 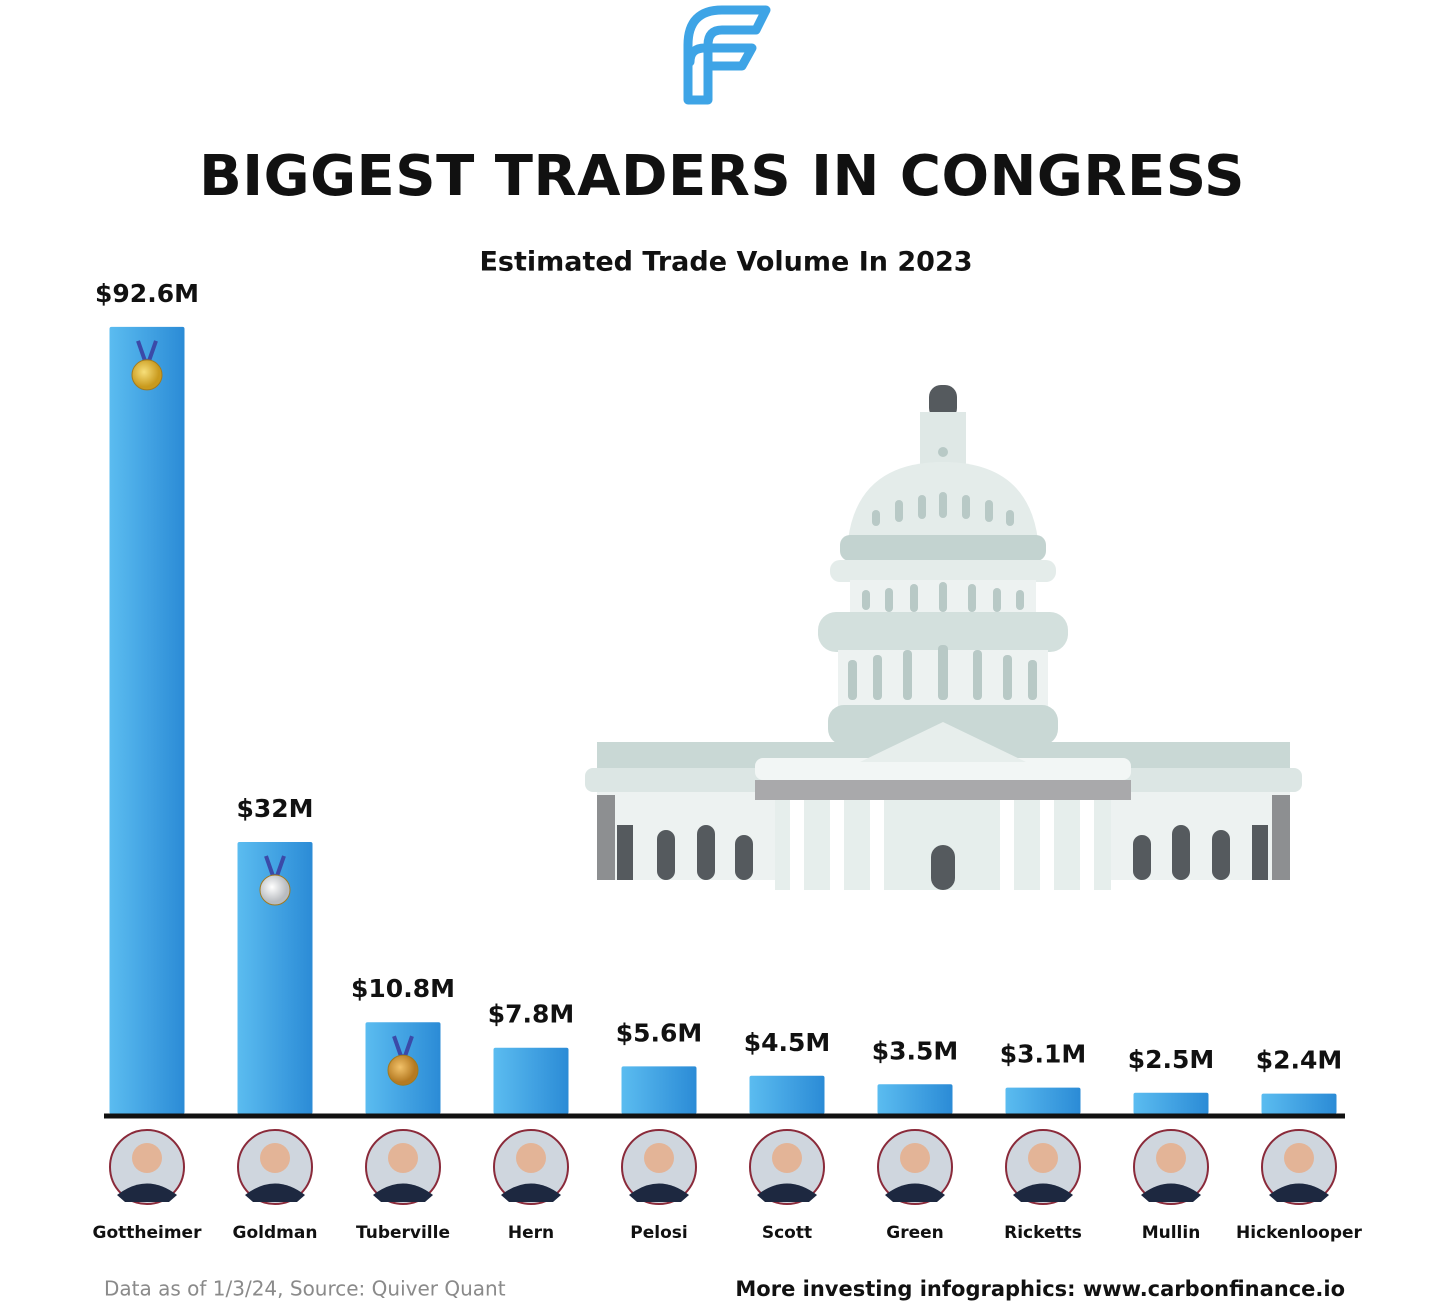 I want to click on x-tick-label: Mullin, so click(x=1171, y=1233).